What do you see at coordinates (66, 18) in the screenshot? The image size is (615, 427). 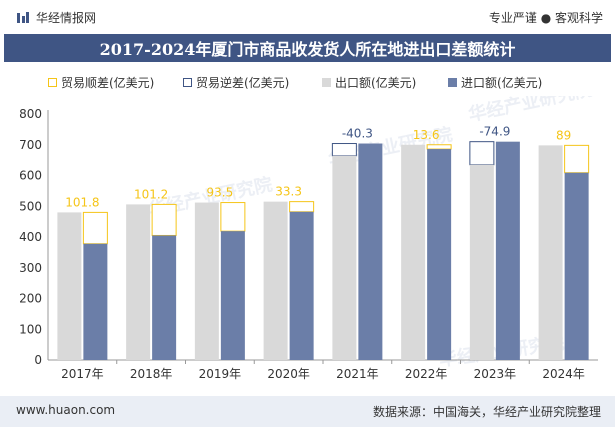 I see `brand-name: 华经情报网` at bounding box center [66, 18].